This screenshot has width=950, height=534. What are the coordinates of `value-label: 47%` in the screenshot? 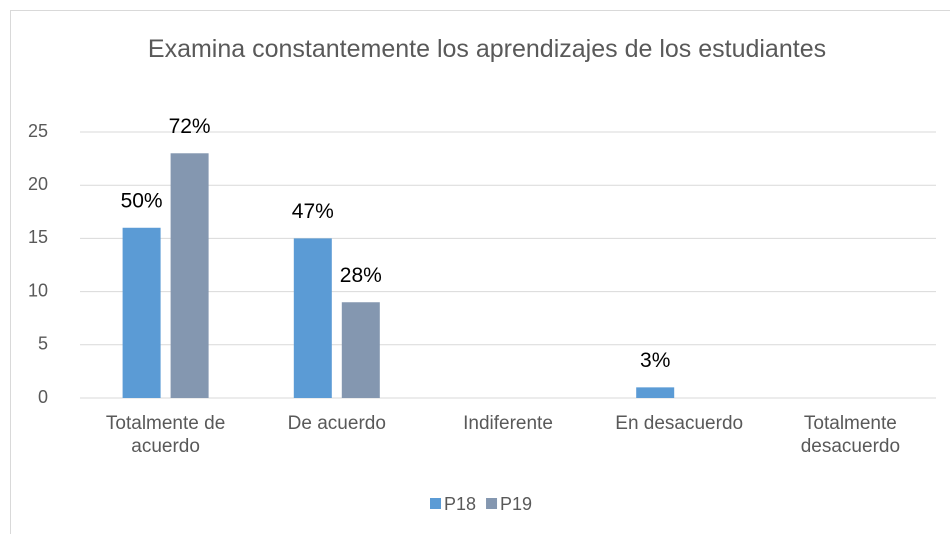 It's located at (313, 211).